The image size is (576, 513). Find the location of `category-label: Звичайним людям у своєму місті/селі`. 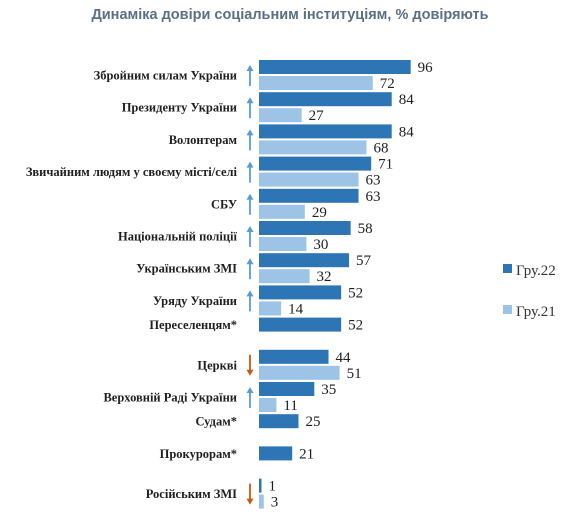

category-label: Звичайним людям у своєму місті/селі is located at coordinates (132, 172).